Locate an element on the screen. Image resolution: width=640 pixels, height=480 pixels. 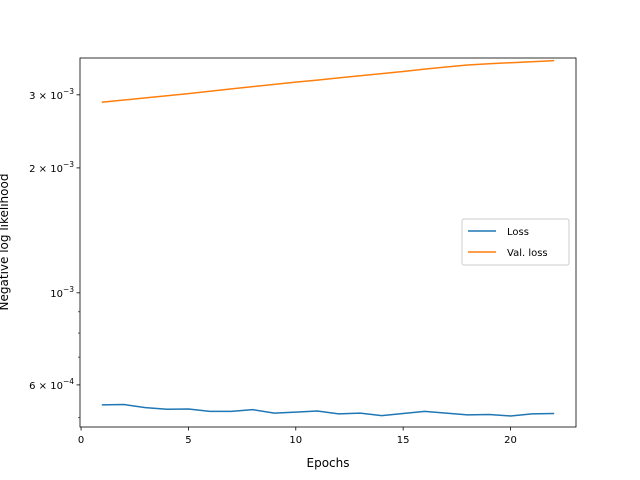
x-axis-label: Epochs is located at coordinates (328, 463).